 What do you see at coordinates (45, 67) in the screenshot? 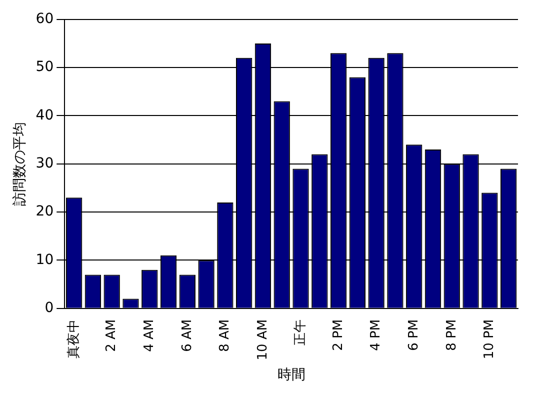
I see `y-tick-label: 50` at bounding box center [45, 67].